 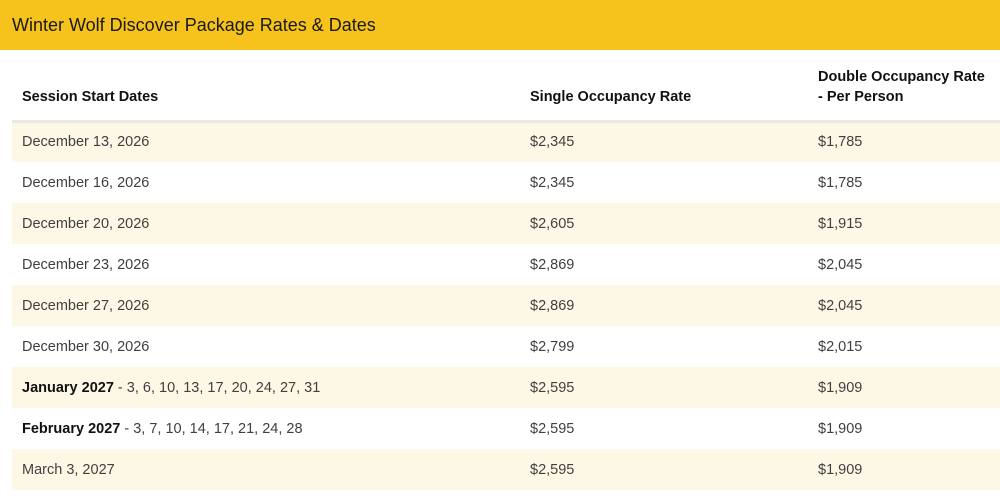 I want to click on table-row: December 23, 2026 $2,869 $2,045, so click(x=506, y=264).